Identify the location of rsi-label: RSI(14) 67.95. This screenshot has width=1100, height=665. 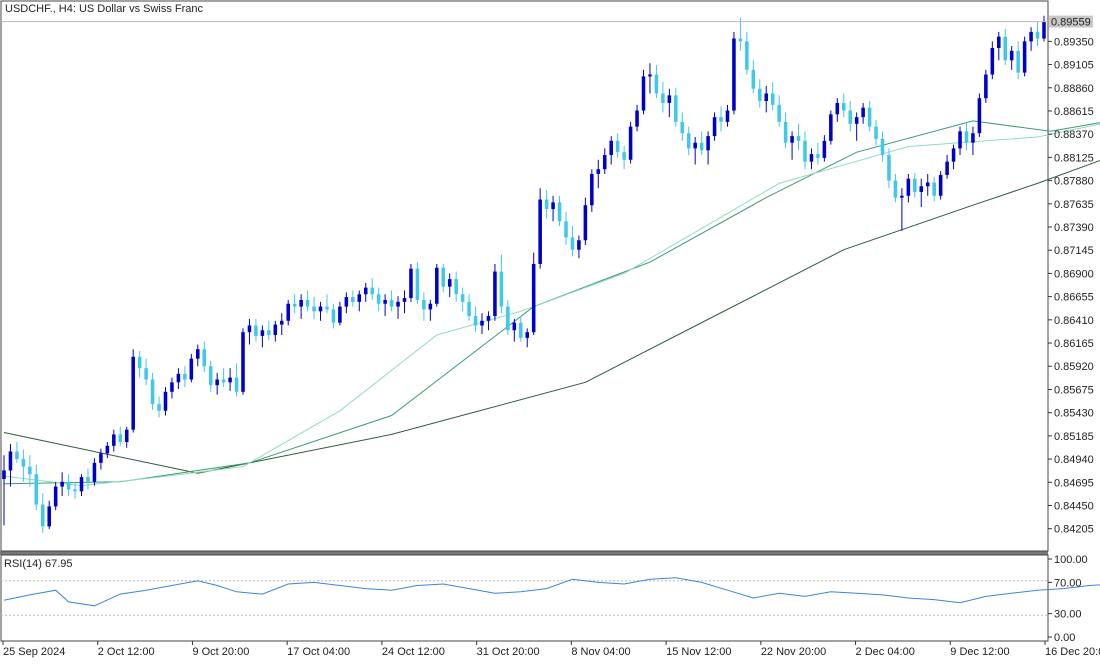
(38, 564).